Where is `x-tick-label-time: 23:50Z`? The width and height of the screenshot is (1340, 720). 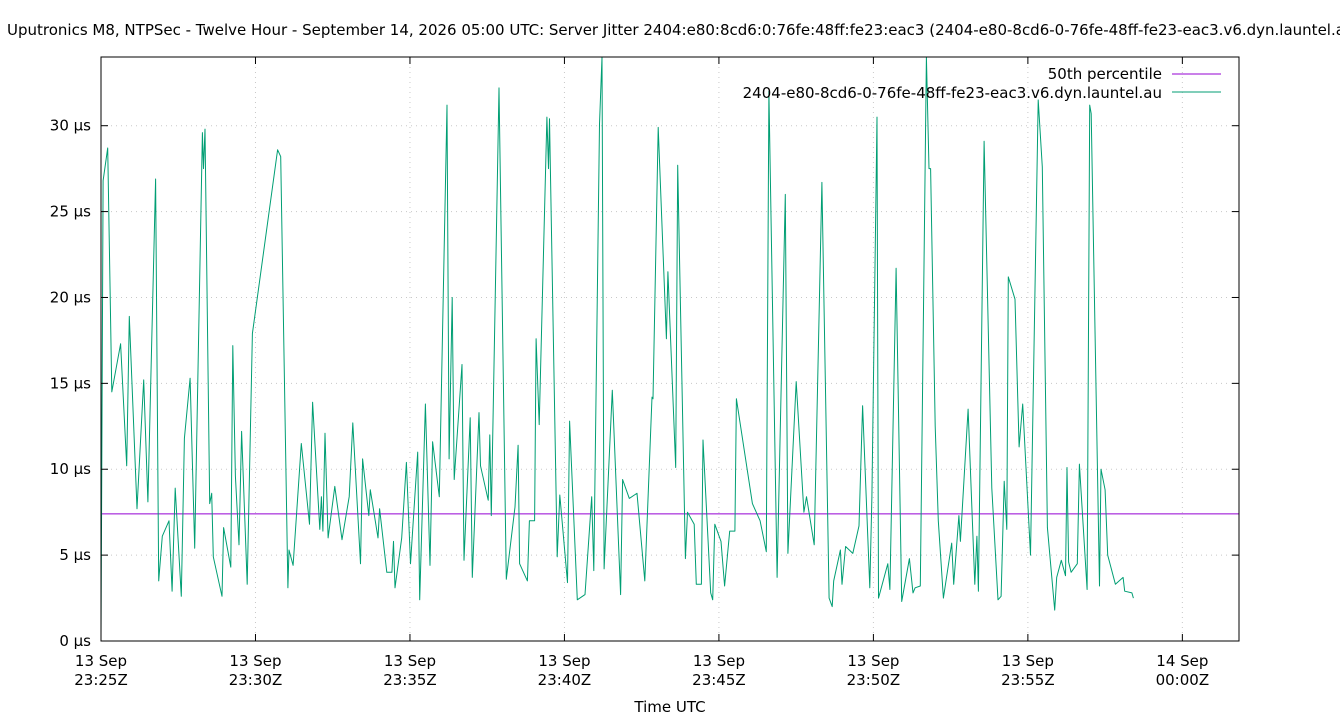 x-tick-label-time: 23:50Z is located at coordinates (874, 680).